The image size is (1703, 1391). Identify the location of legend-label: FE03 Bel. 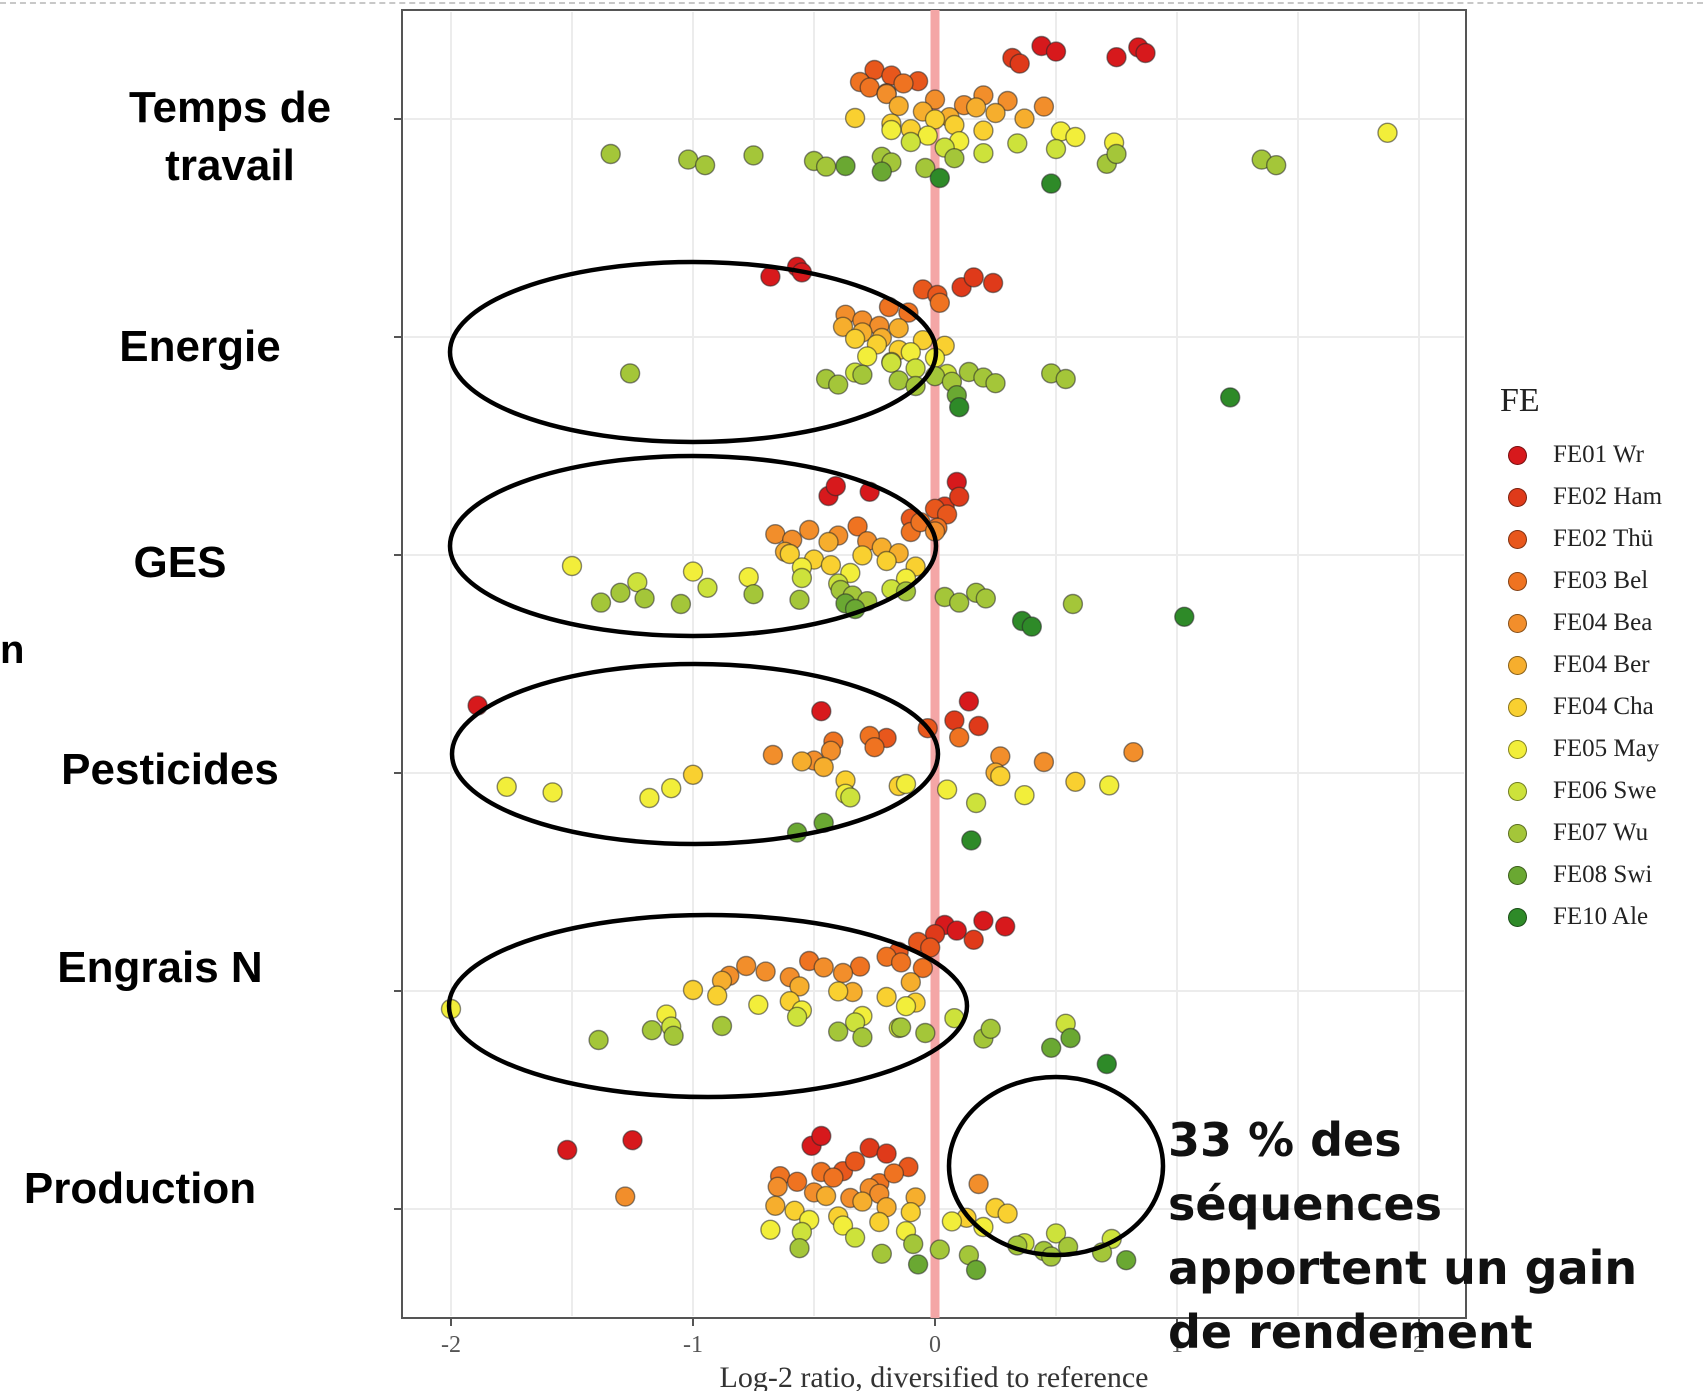
(1601, 580).